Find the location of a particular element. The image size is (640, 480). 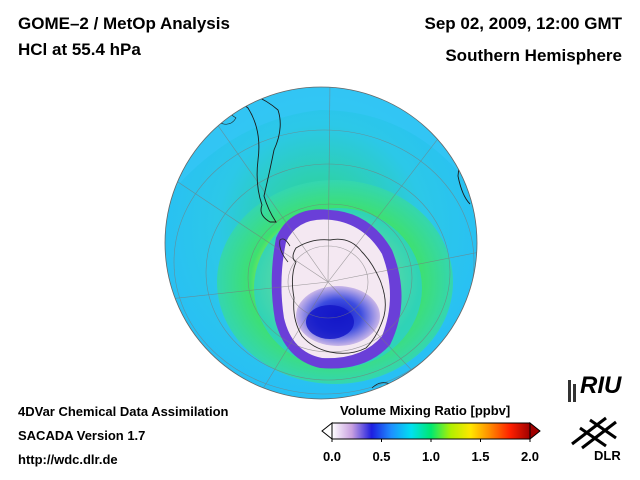

colorbar-tick-label: 2.0 is located at coordinates (530, 456).